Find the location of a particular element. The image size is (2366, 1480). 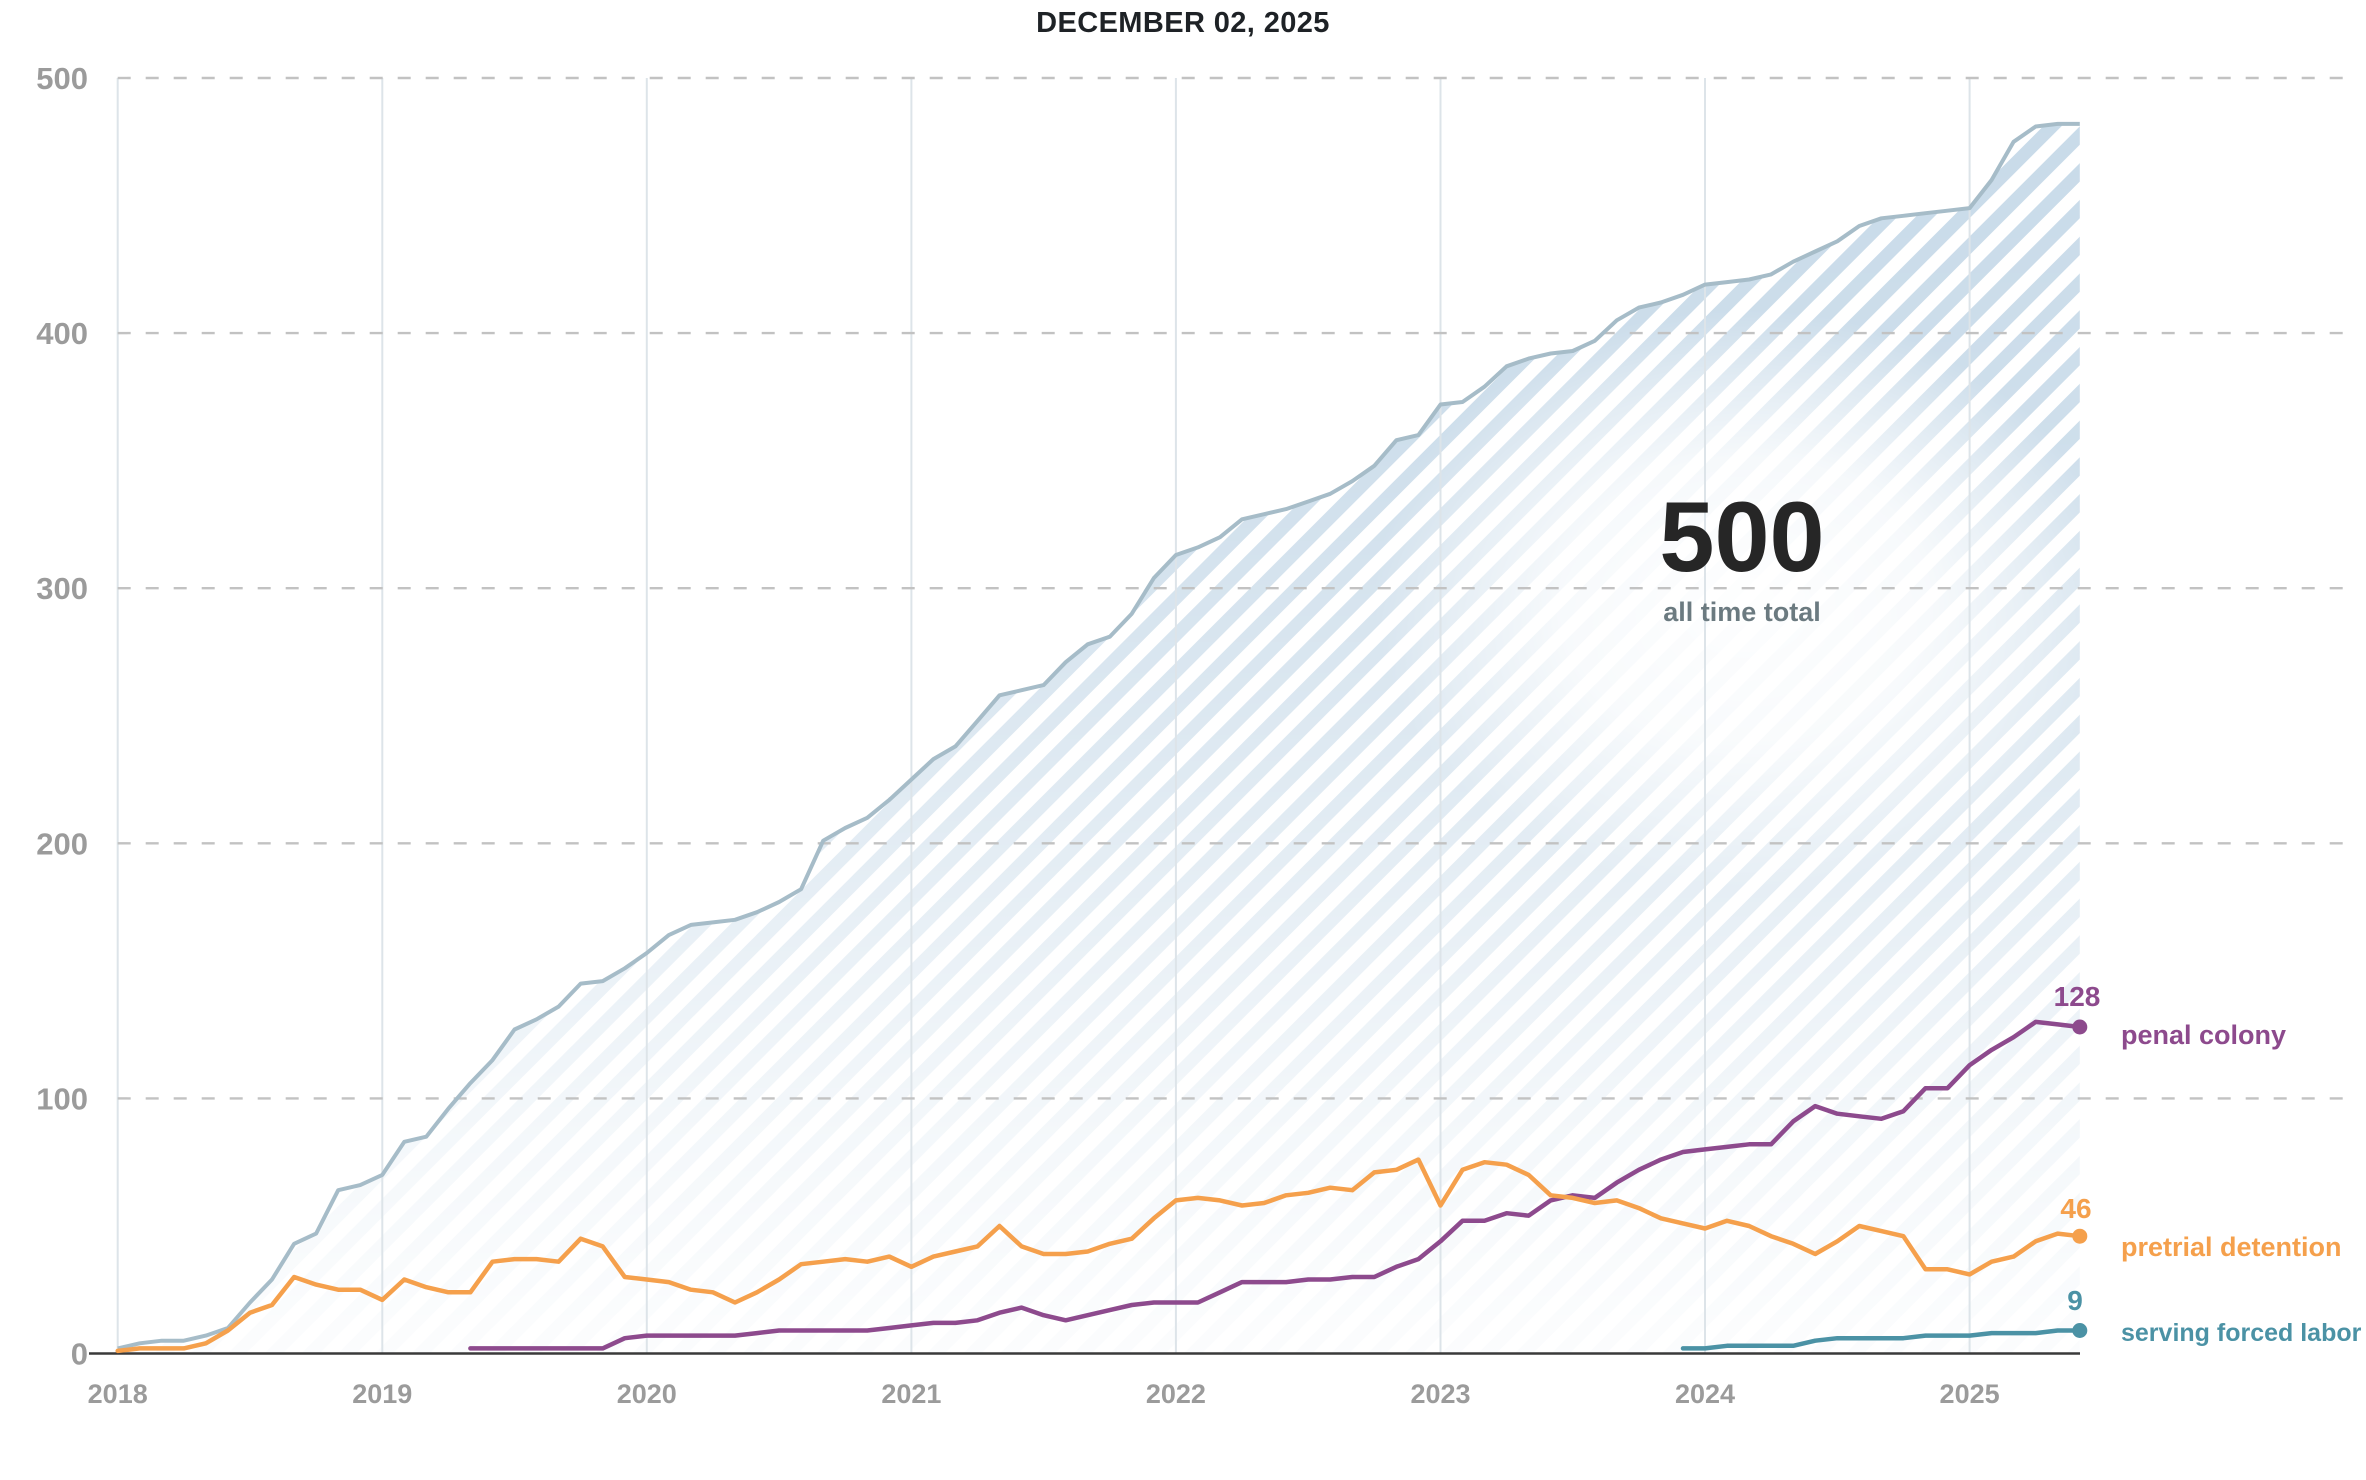

y-tick-label: 0 is located at coordinates (79, 1354).